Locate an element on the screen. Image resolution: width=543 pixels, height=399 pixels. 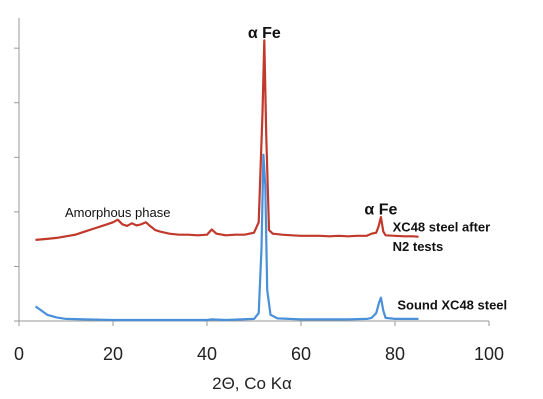
annotation-label: Amorphous phase is located at coordinates (118, 212).